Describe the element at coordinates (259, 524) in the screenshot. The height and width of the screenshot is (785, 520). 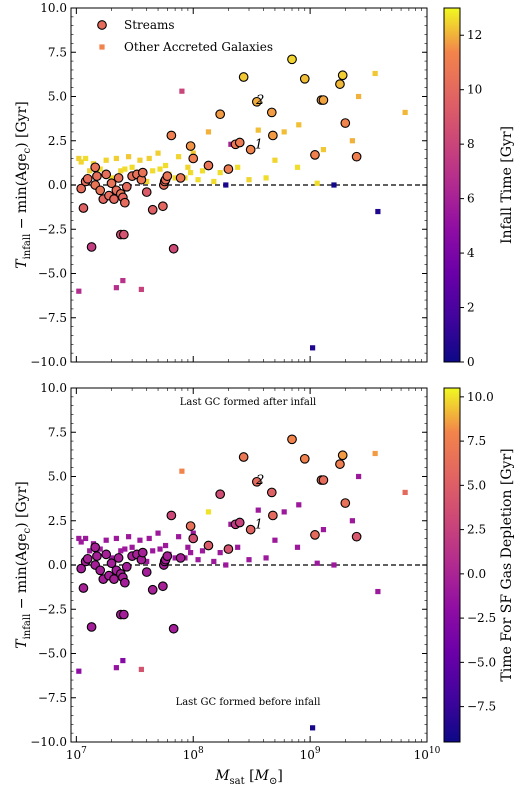
I see `point-annotation: 1` at that location.